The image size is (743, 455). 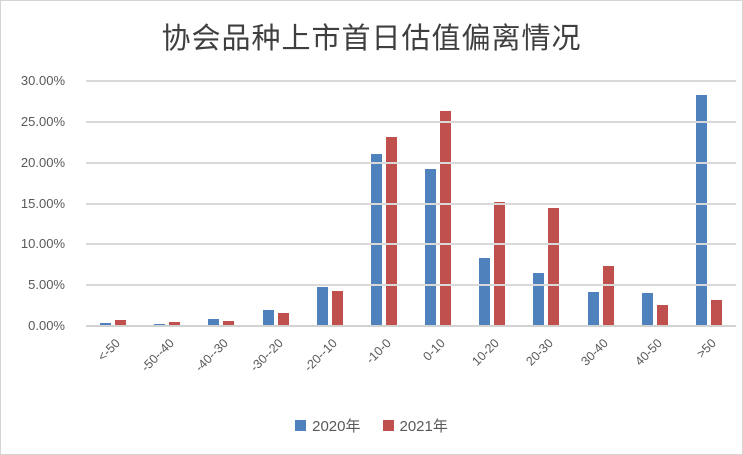 I want to click on legend-item: 2020年, so click(x=328, y=425).